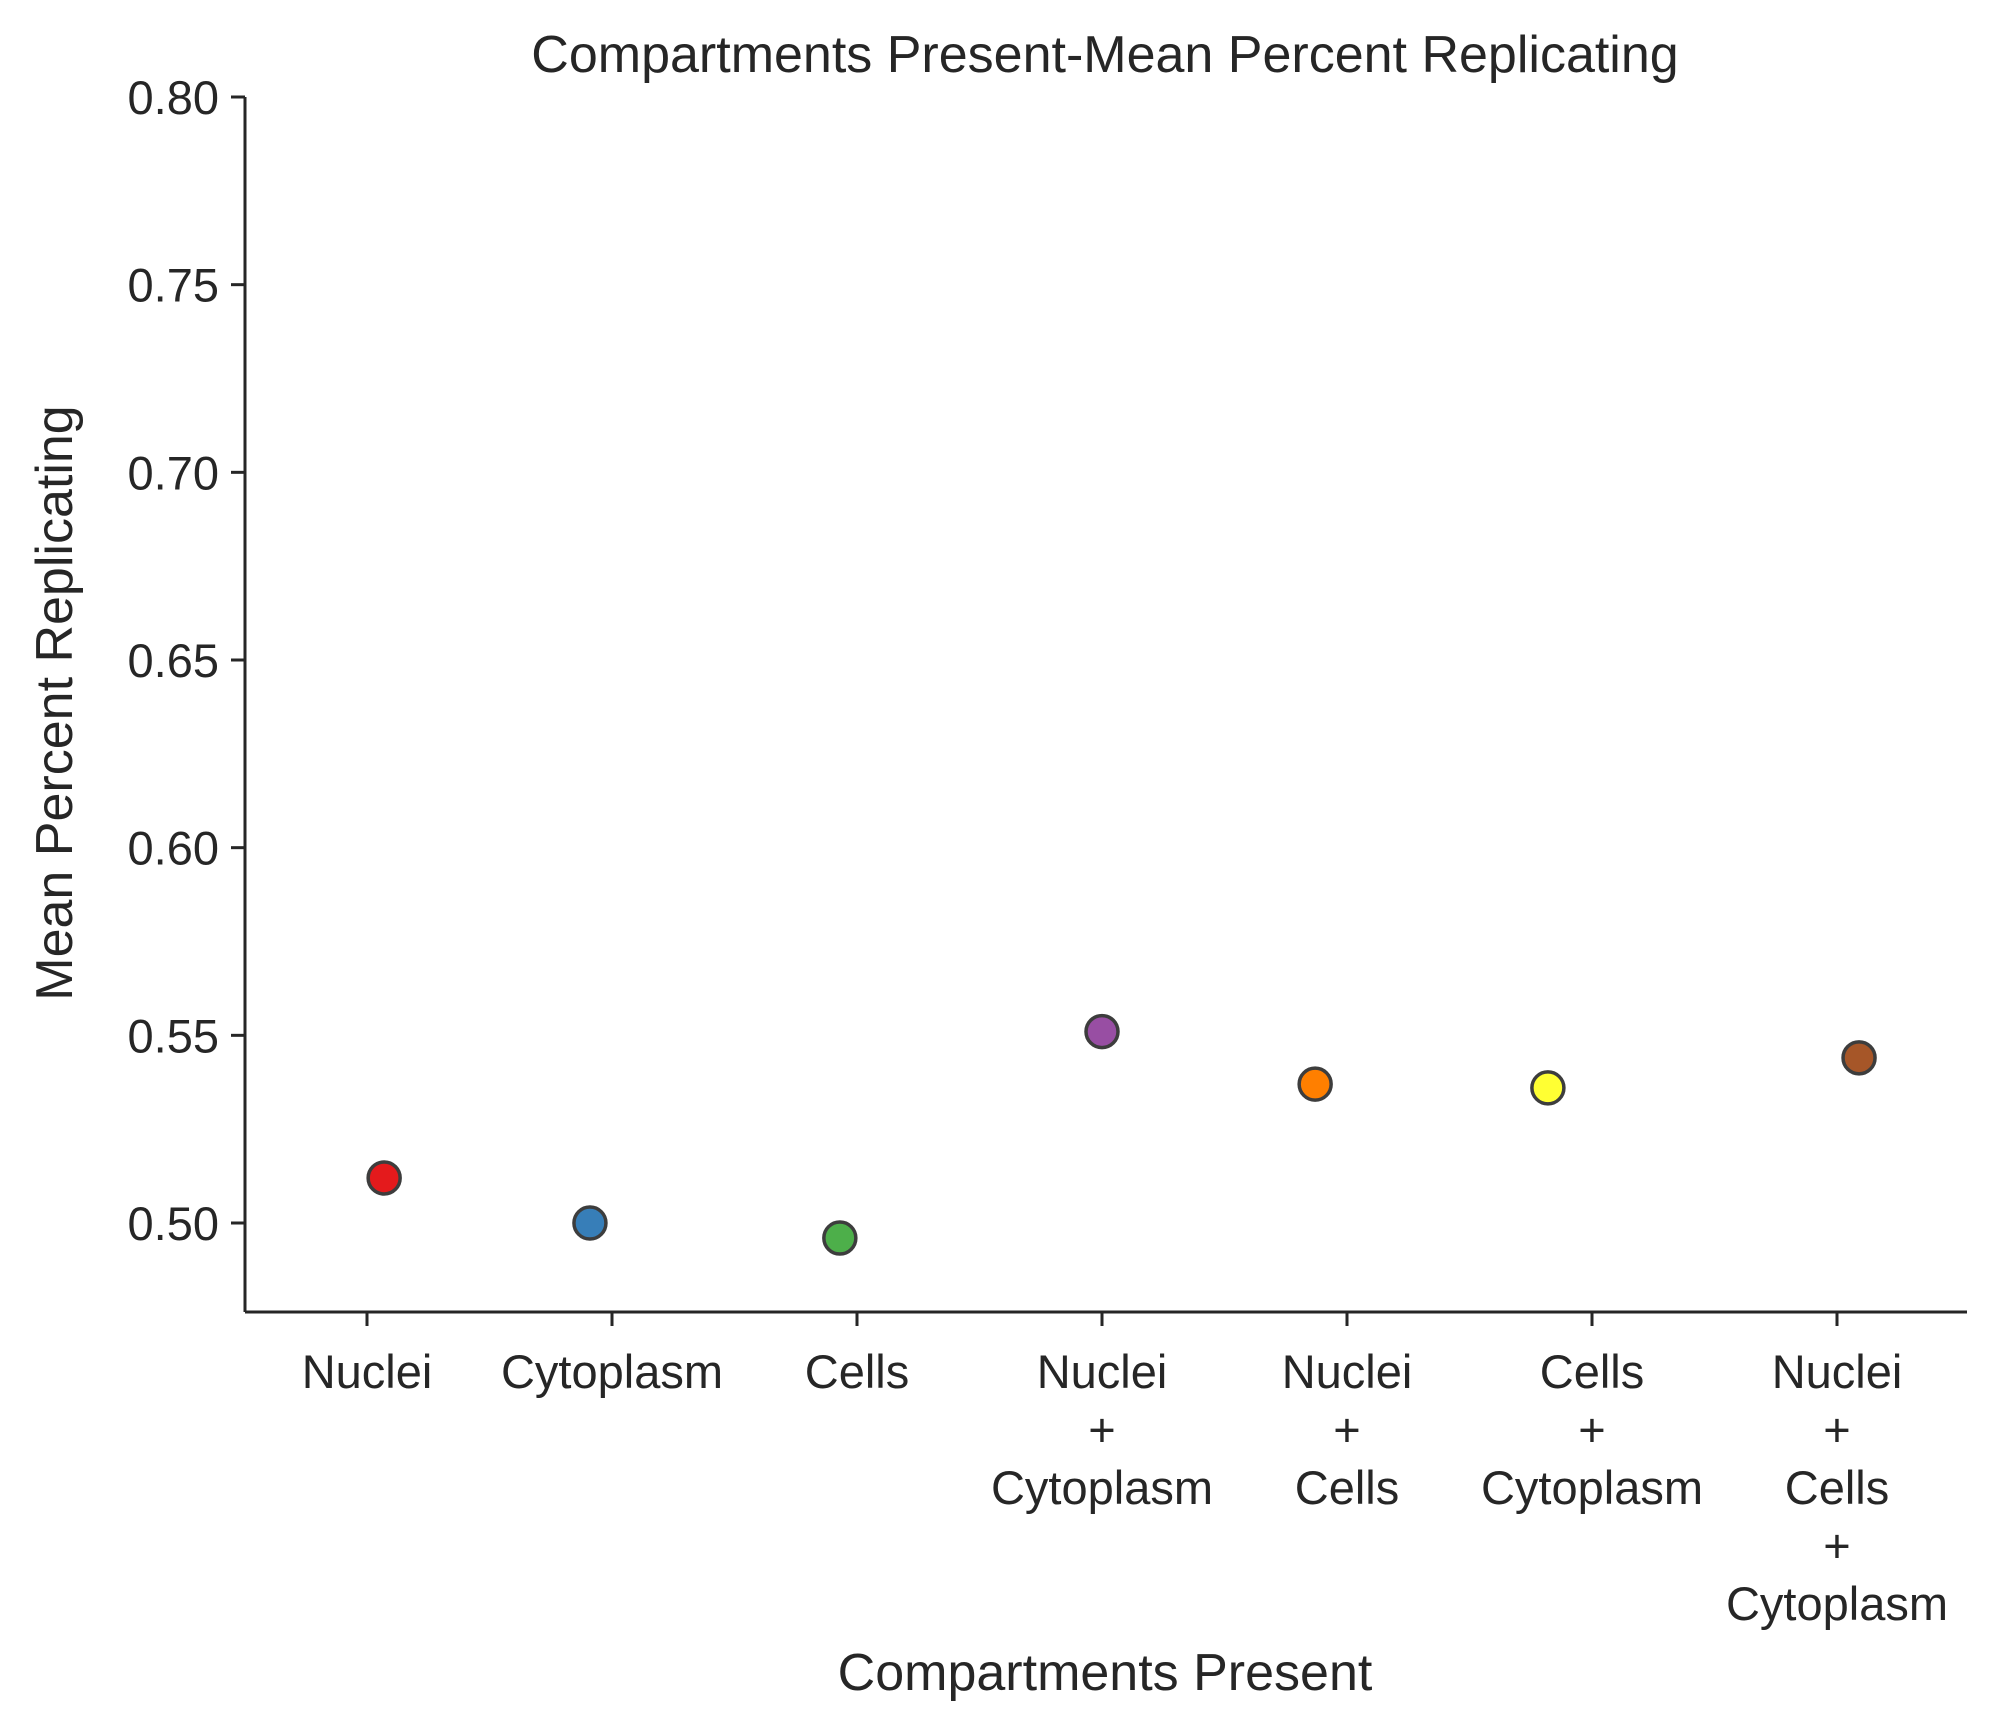 Image resolution: width=1993 pixels, height=1726 pixels. I want to click on x-tick-label: Cytoplasm, so click(612, 1371).